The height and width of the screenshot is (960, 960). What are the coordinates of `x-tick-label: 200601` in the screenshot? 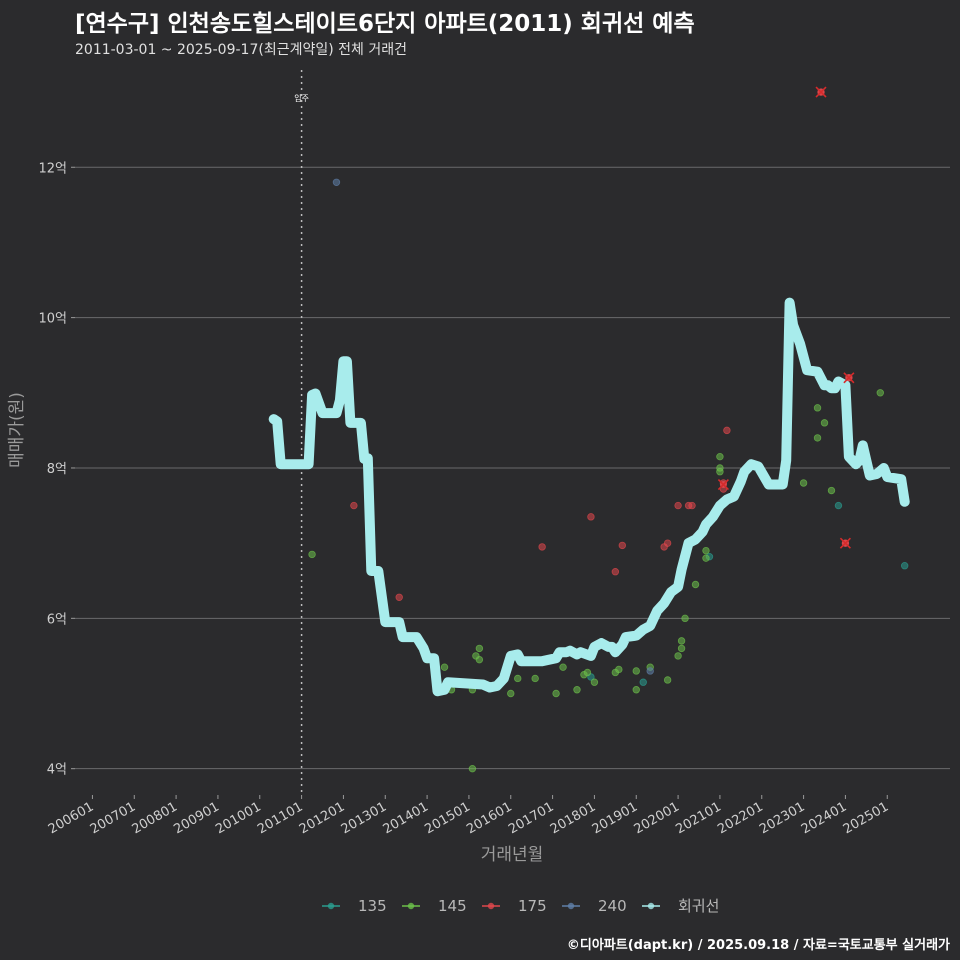 It's located at (71, 818).